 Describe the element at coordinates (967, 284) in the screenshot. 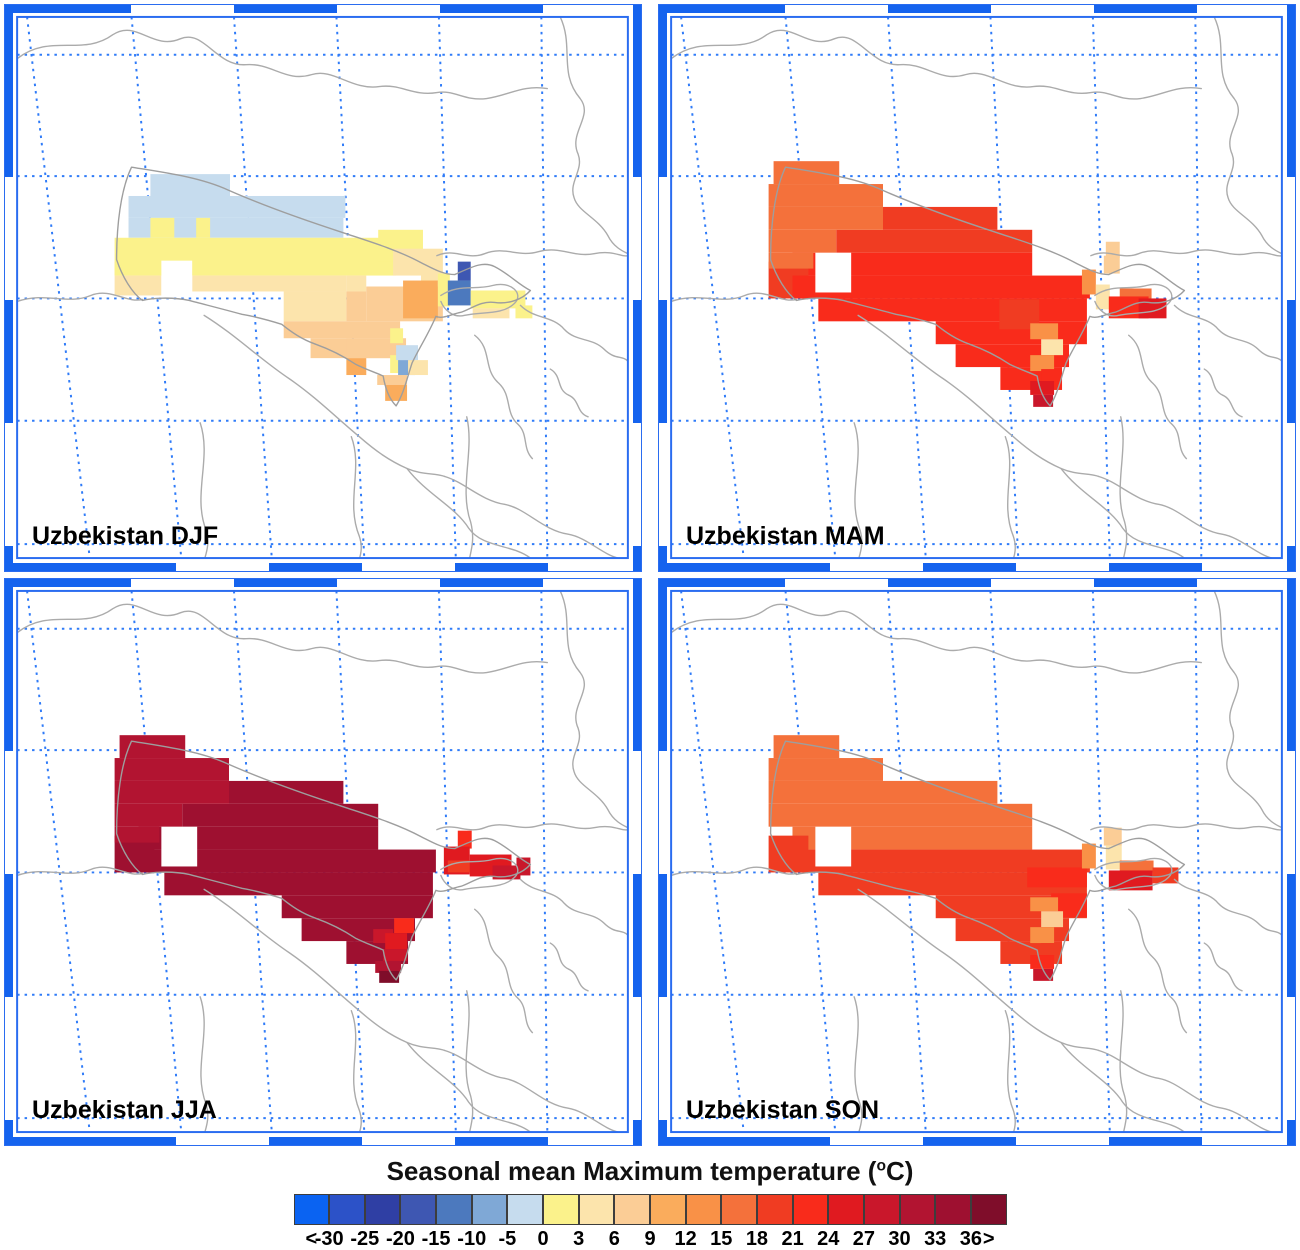

I see `temperature-cells-mam` at that location.